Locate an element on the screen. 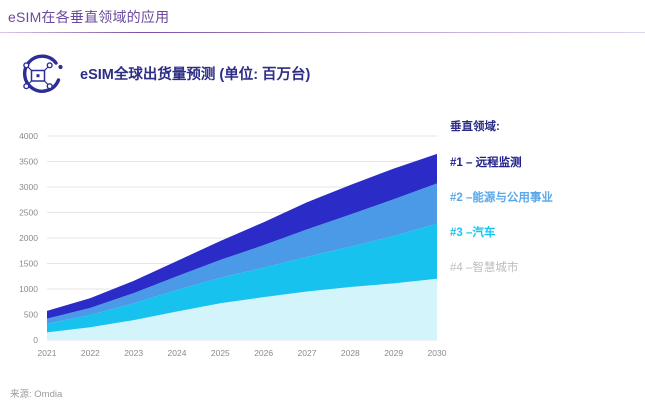 This screenshot has height=413, width=645. chart-title: eSIM全球出货量预测 (单位: 百万台) is located at coordinates (195, 75).